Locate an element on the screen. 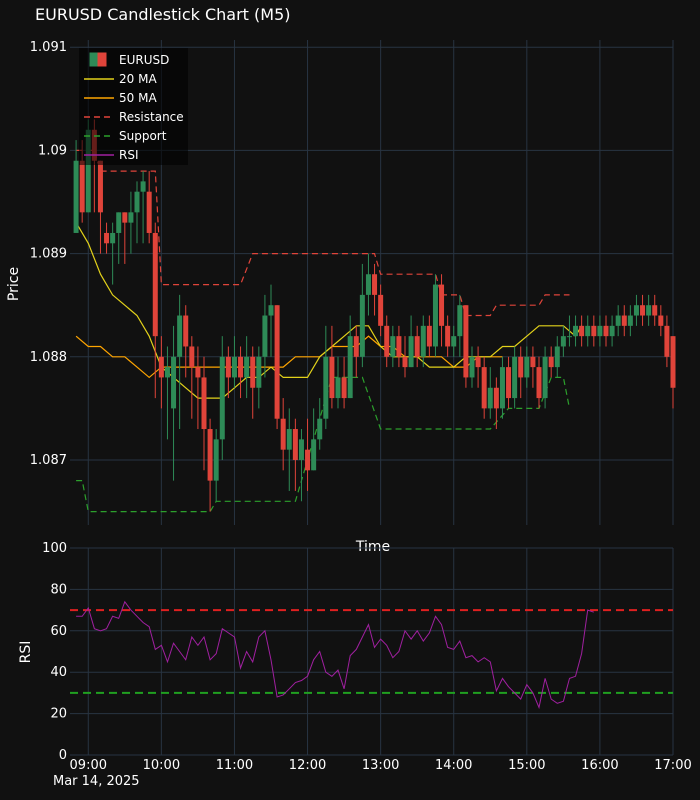 Image resolution: width=700 pixels, height=800 pixels. x-tick-label: 16:00 is located at coordinates (599, 765).